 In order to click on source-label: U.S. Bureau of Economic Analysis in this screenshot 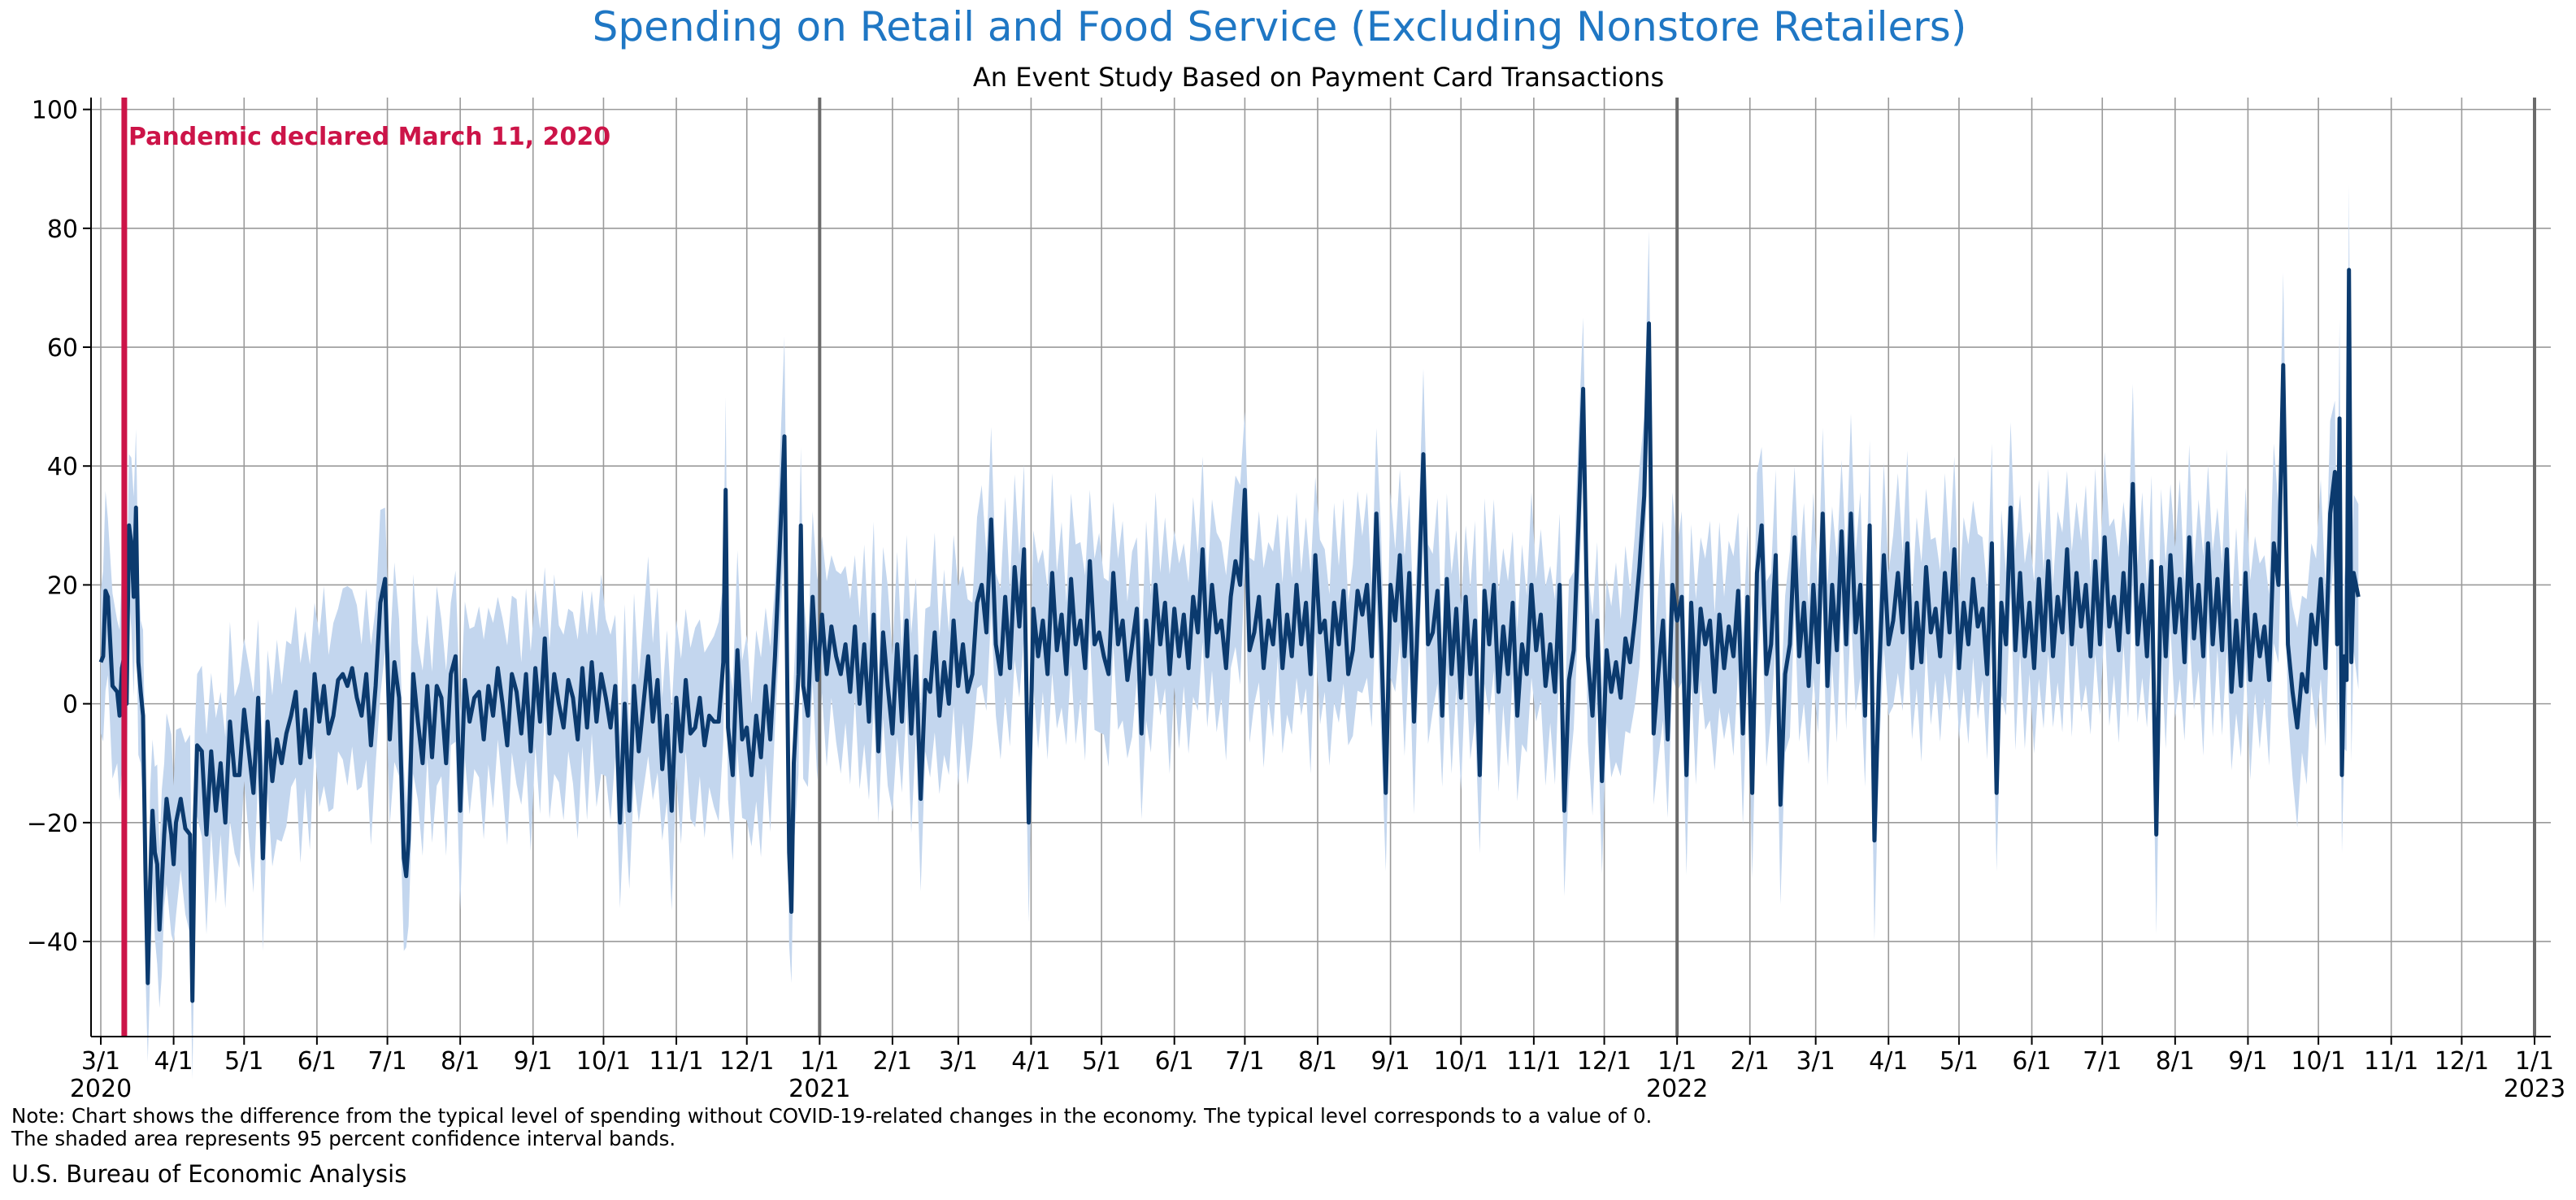, I will do `click(208, 1174)`.